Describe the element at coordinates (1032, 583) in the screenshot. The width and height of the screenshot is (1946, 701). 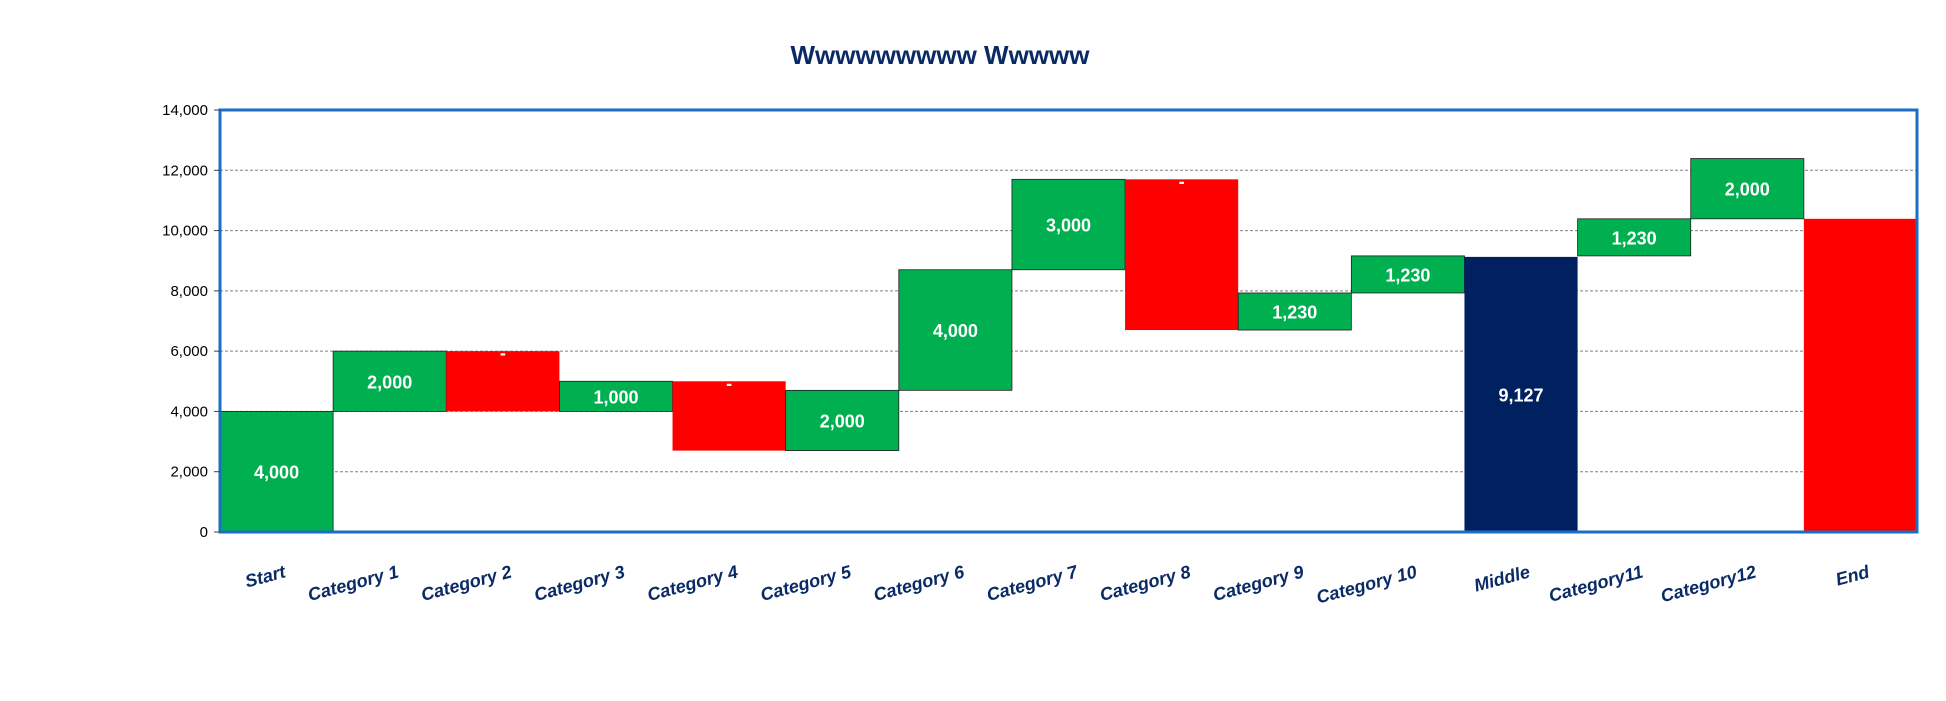
I see `x-tick-label: Category 7` at that location.